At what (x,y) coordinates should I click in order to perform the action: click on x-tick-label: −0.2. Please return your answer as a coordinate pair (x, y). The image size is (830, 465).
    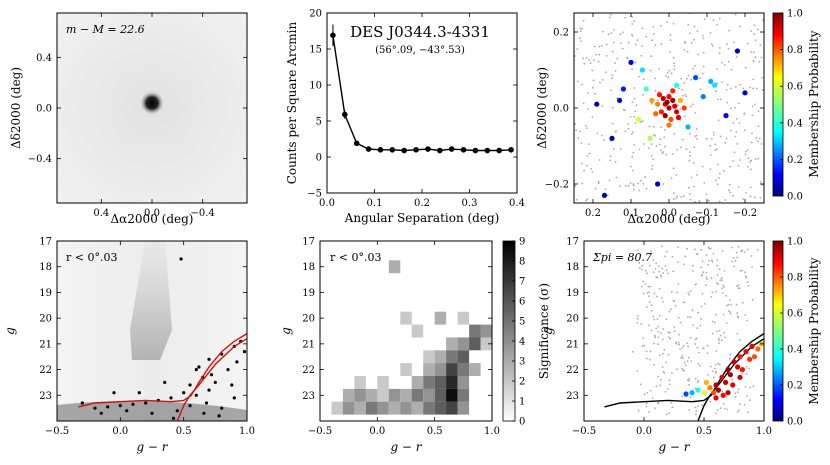
    Looking at the image, I should click on (745, 213).